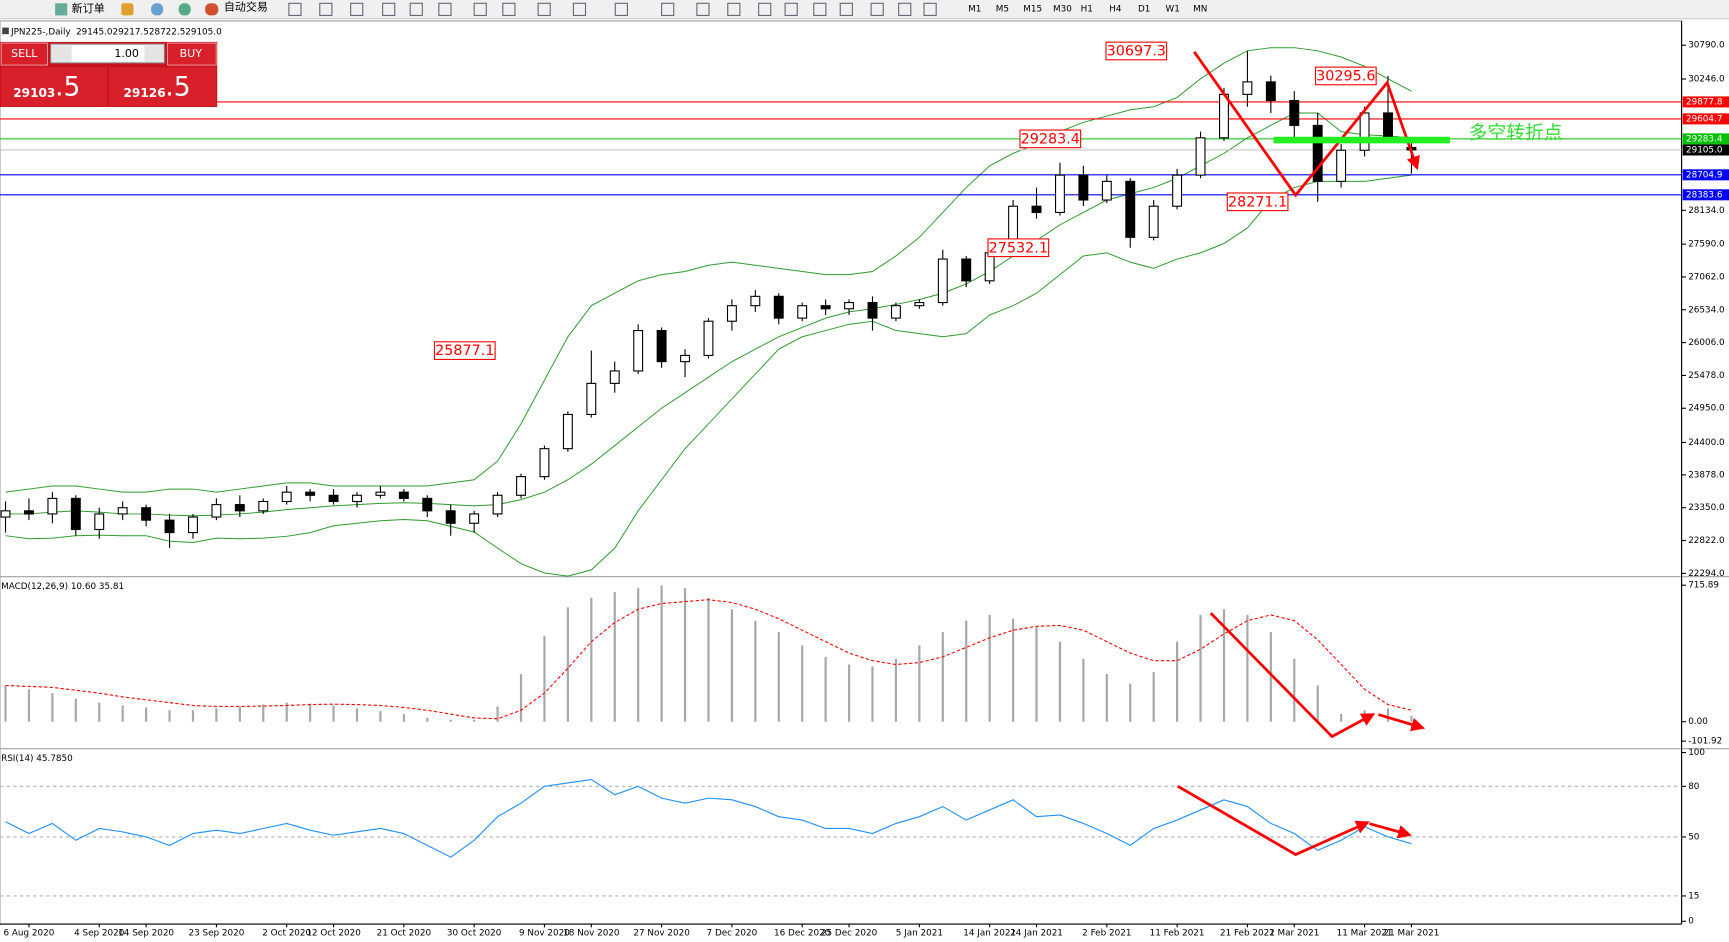 The height and width of the screenshot is (942, 1729). What do you see at coordinates (1032, 9) in the screenshot?
I see `timeframe-button: M15` at bounding box center [1032, 9].